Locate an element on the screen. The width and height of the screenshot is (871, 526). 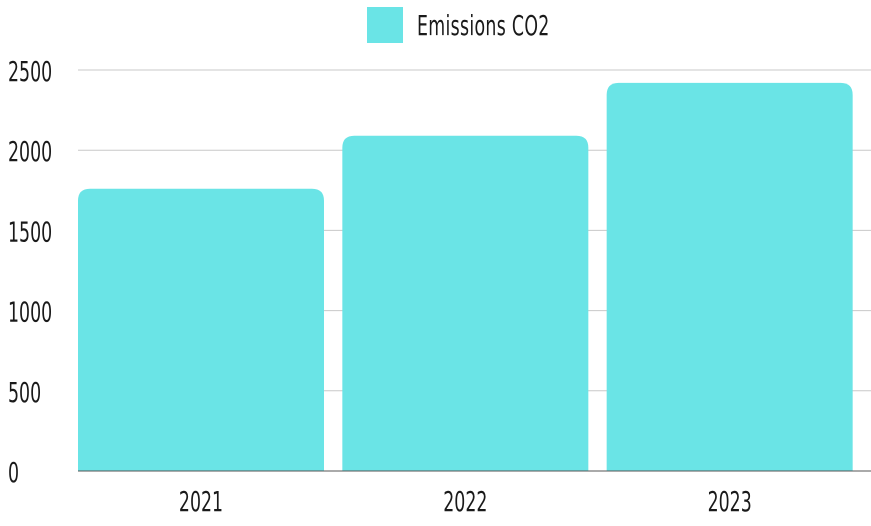
x-tick-label-2021: 2021 is located at coordinates (201, 502).